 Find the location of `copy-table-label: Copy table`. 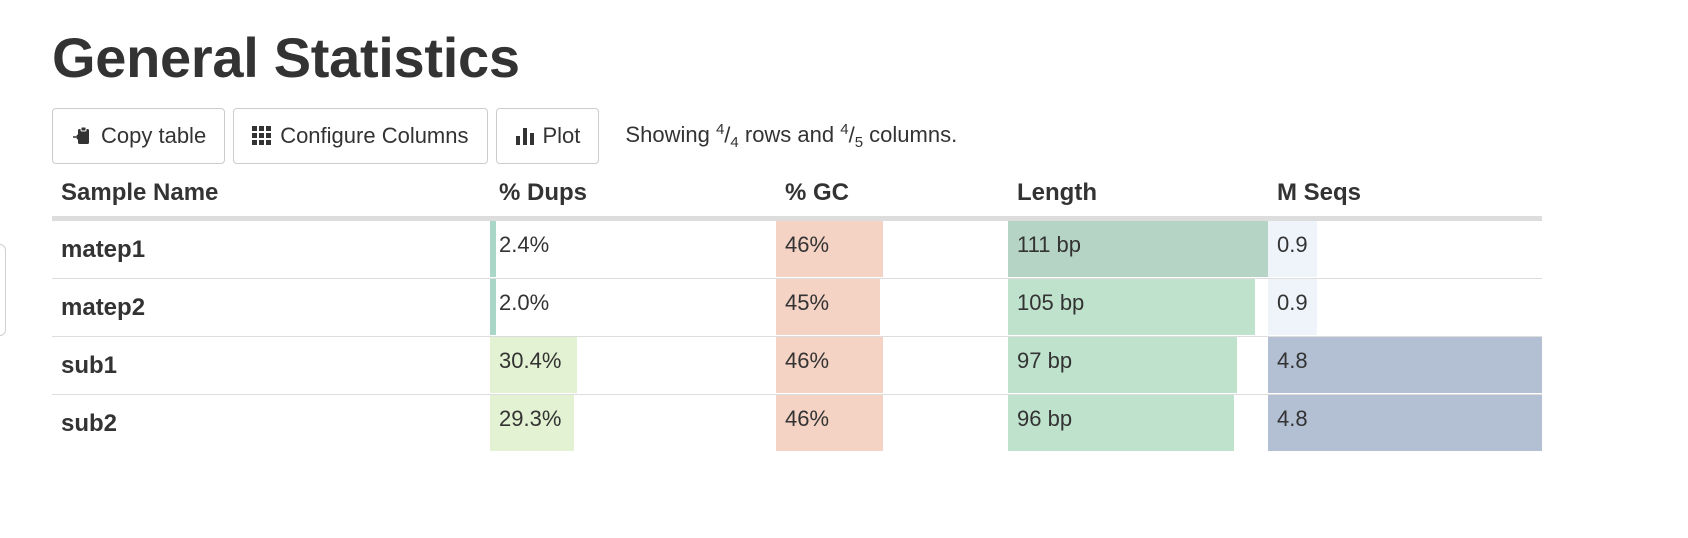

copy-table-label: Copy table is located at coordinates (154, 135).